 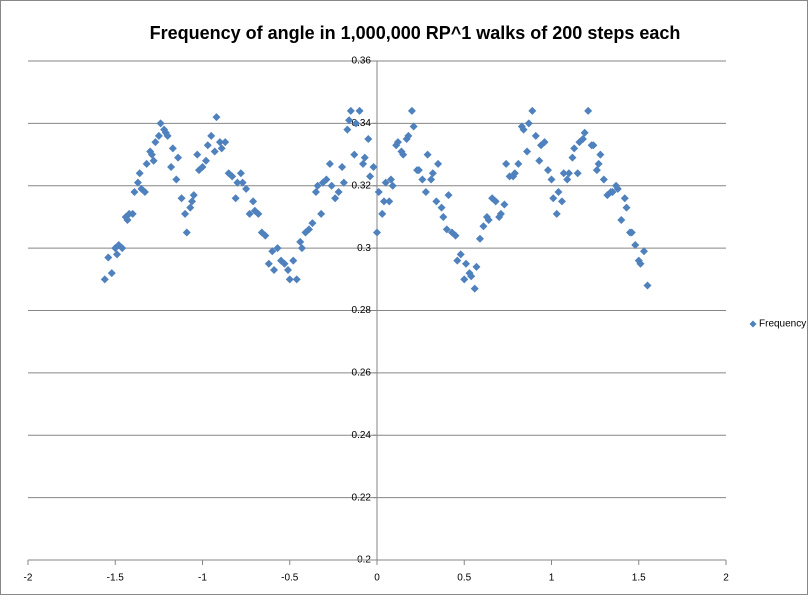 What do you see at coordinates (362, 185) in the screenshot?
I see `y-tick-label: 0.32` at bounding box center [362, 185].